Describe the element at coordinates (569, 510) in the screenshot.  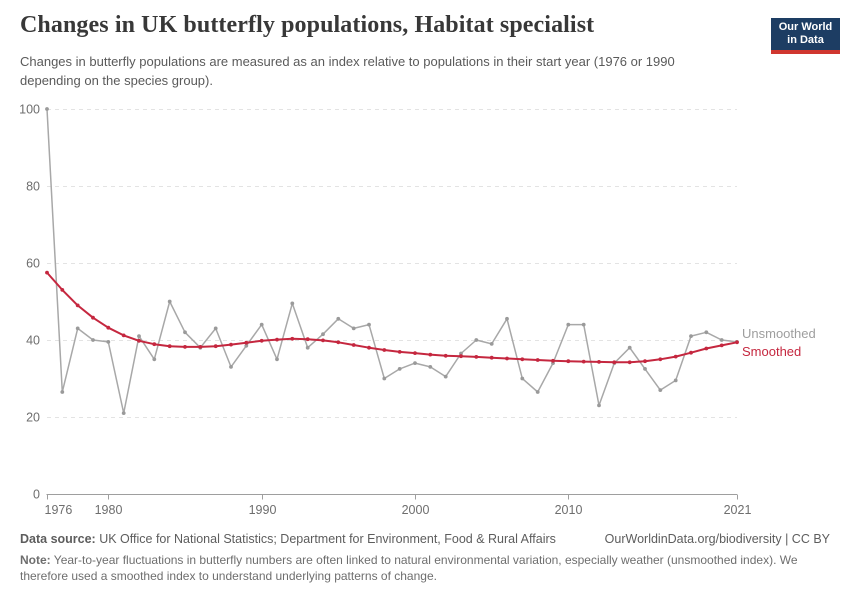
I see `x-tick-label: 2010` at that location.